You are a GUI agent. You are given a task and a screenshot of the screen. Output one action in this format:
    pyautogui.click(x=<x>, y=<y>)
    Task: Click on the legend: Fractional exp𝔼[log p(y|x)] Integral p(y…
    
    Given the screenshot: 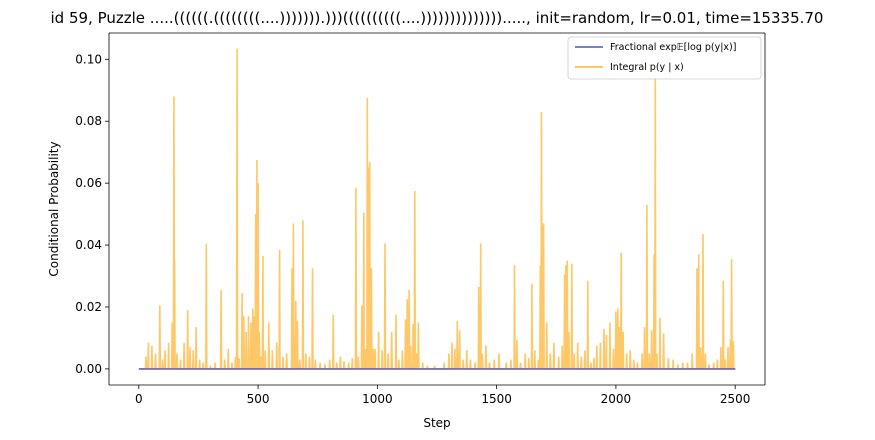 What is the action you would take?
    pyautogui.click(x=664, y=58)
    